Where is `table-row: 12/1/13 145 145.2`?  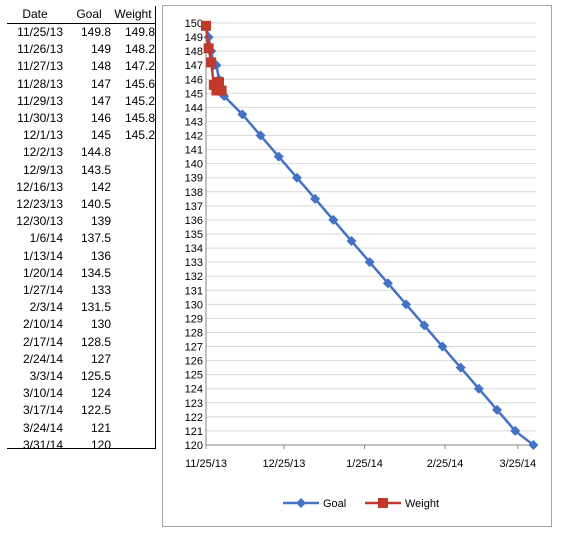 table-row: 12/1/13 145 145.2 is located at coordinates (81, 135).